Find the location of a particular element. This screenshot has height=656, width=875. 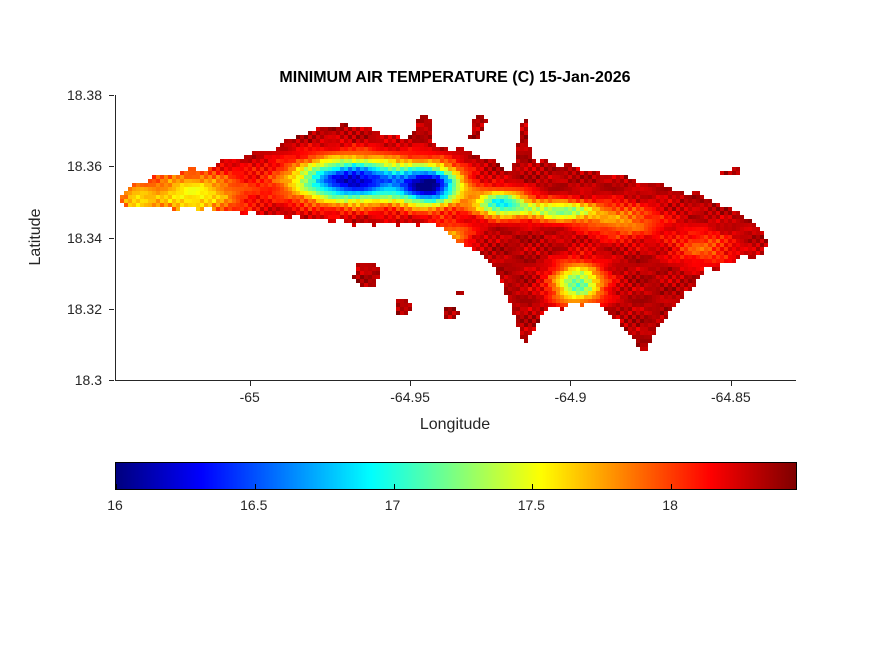

y-tick-label: 18.3 is located at coordinates (88, 380).